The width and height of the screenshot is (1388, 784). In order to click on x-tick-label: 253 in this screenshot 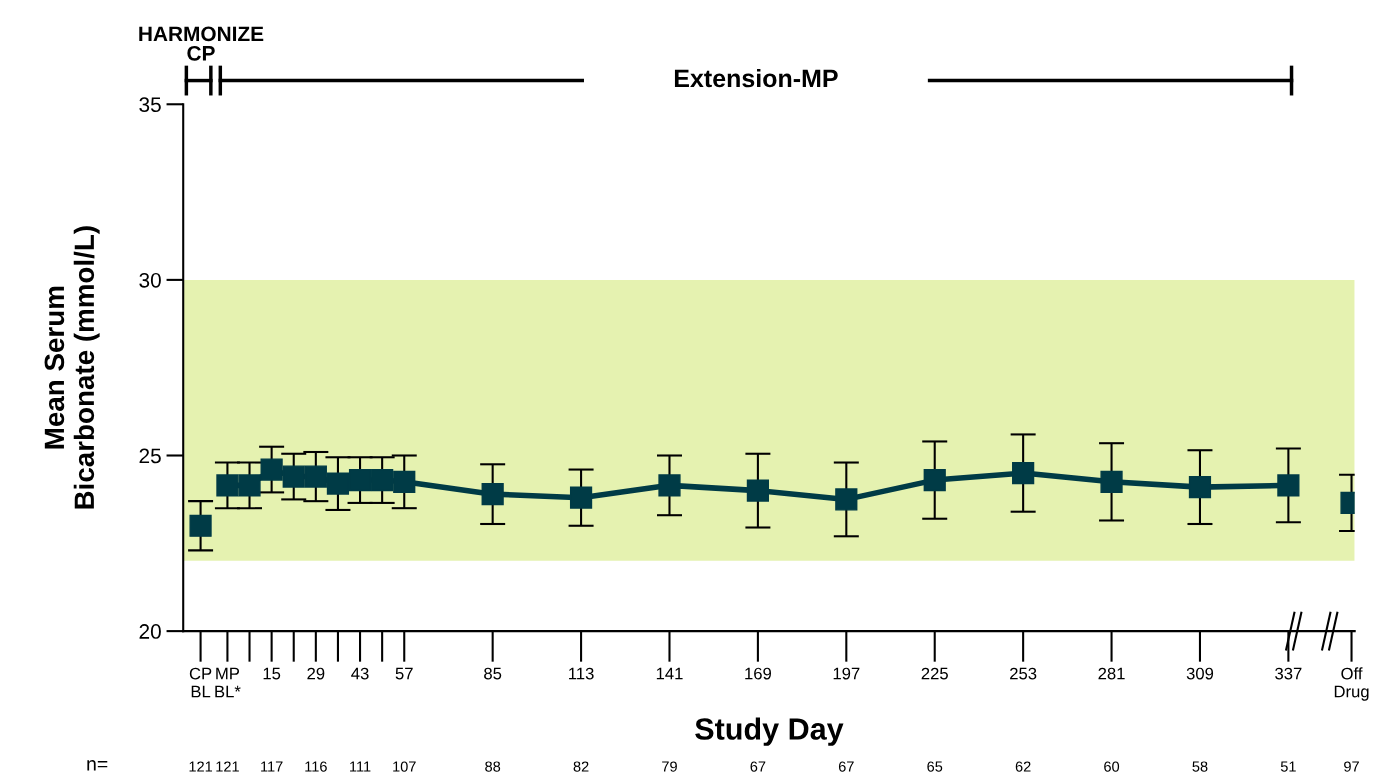, I will do `click(1023, 673)`.